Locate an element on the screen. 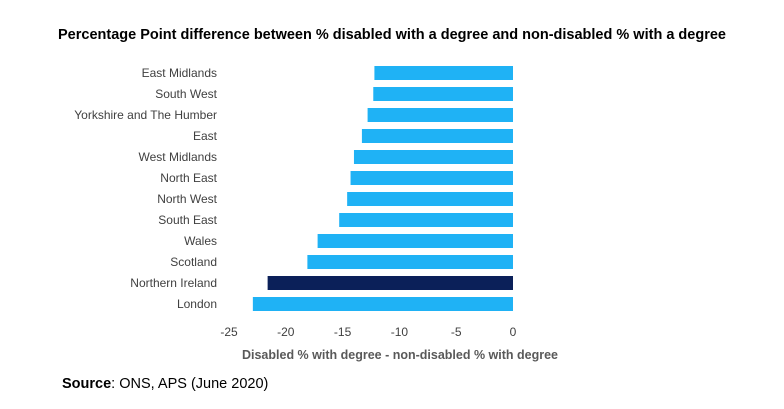  tick-labels-group: -25 -20 -15 -10 -5 0 is located at coordinates (368, 332).